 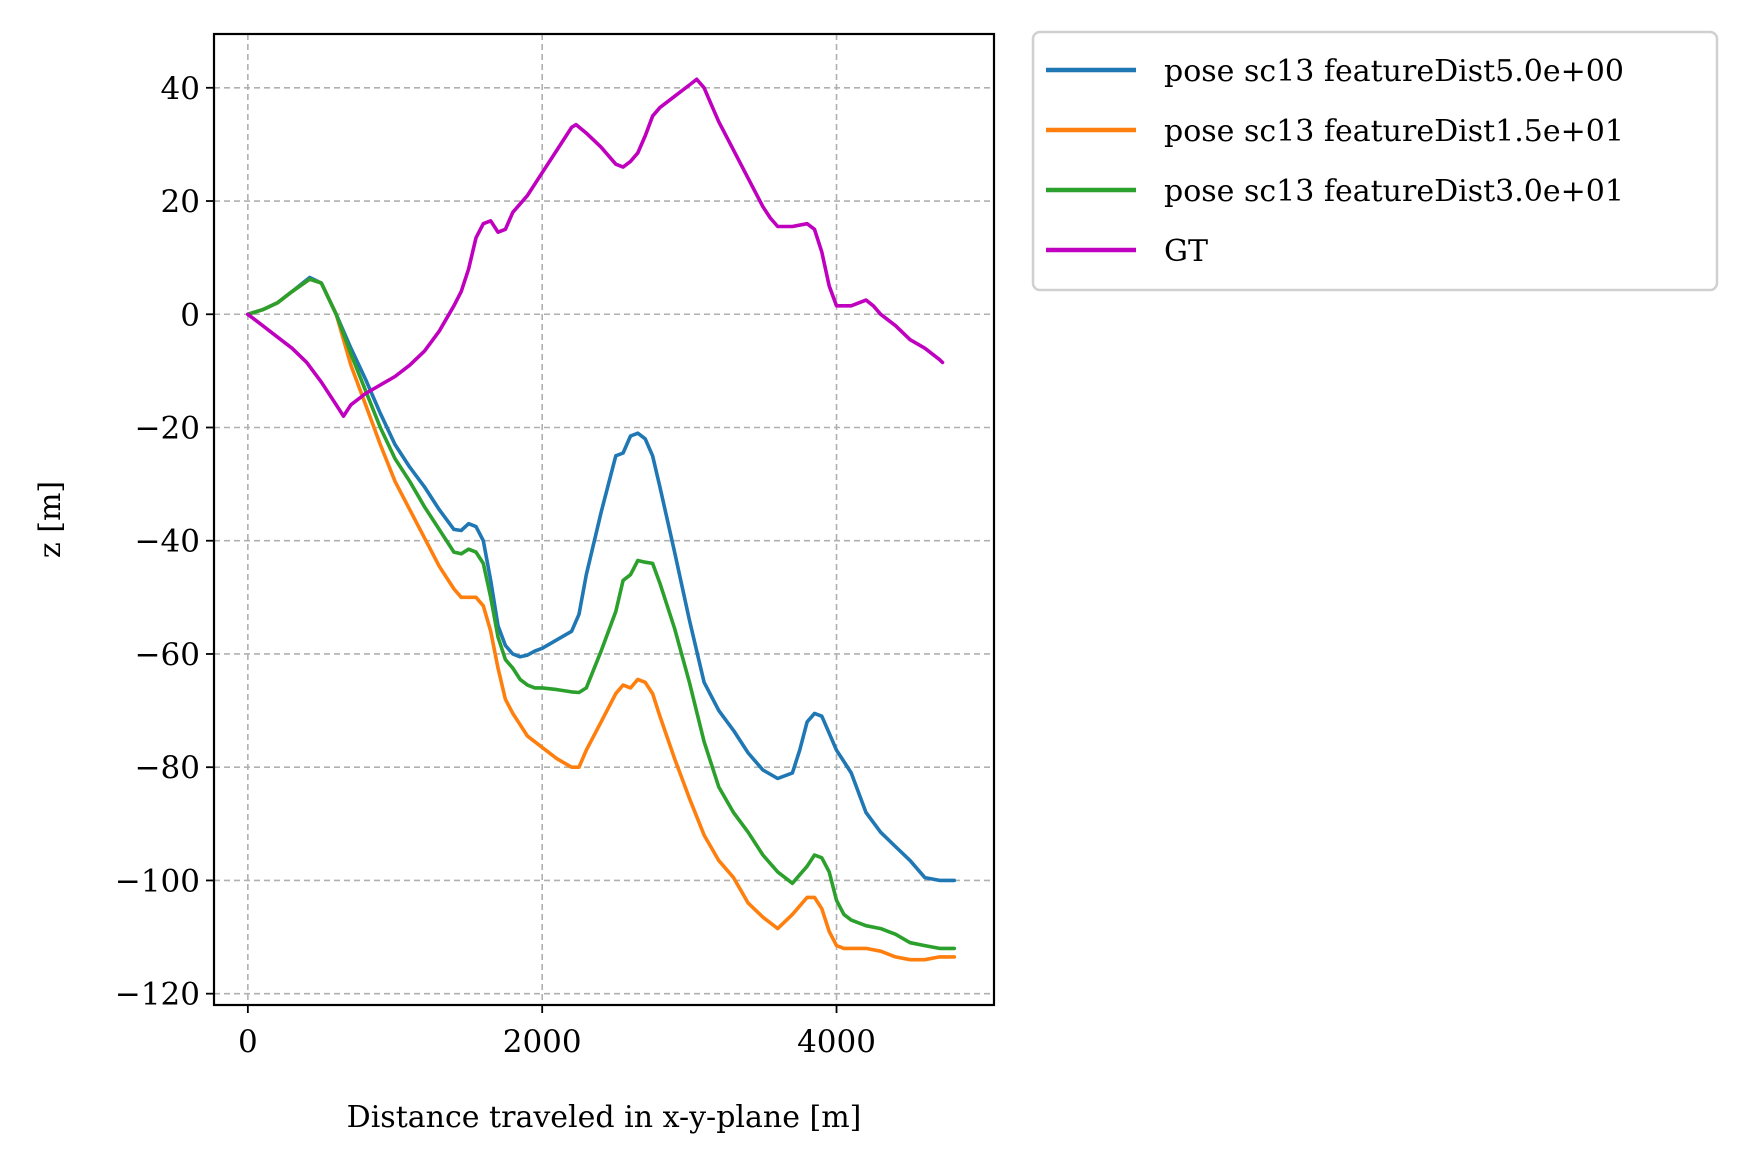 What do you see at coordinates (604, 1117) in the screenshot?
I see `x-axis-label: Distance traveled in x-y-plane [m]` at bounding box center [604, 1117].